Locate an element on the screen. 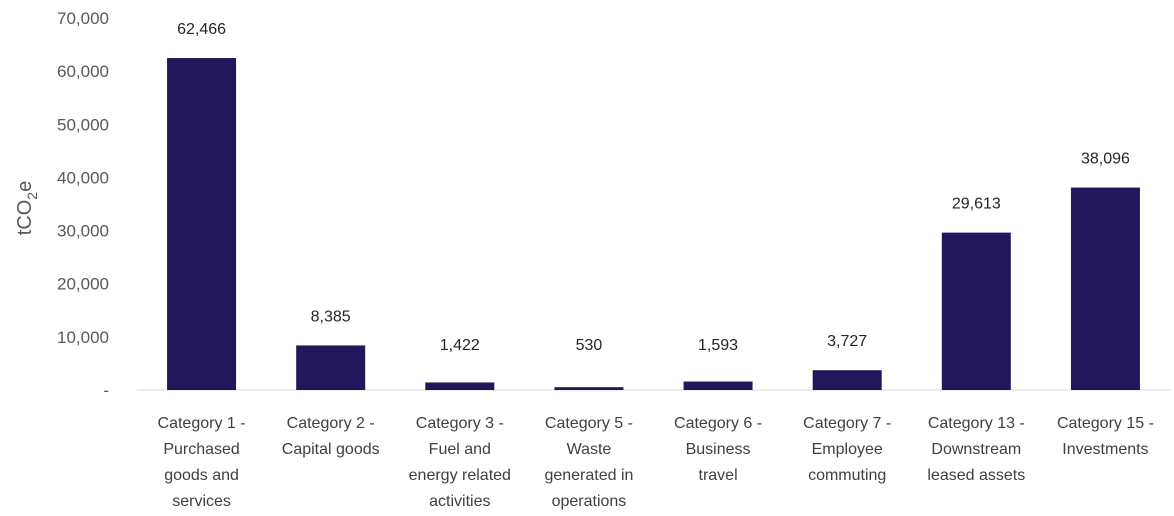  y-tick-label: 60,000 is located at coordinates (83, 71).